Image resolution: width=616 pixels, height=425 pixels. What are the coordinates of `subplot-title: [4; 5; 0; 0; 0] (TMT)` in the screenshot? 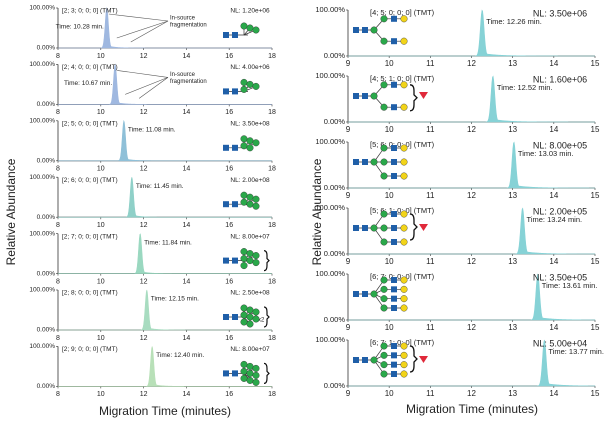 It's located at (402, 12).